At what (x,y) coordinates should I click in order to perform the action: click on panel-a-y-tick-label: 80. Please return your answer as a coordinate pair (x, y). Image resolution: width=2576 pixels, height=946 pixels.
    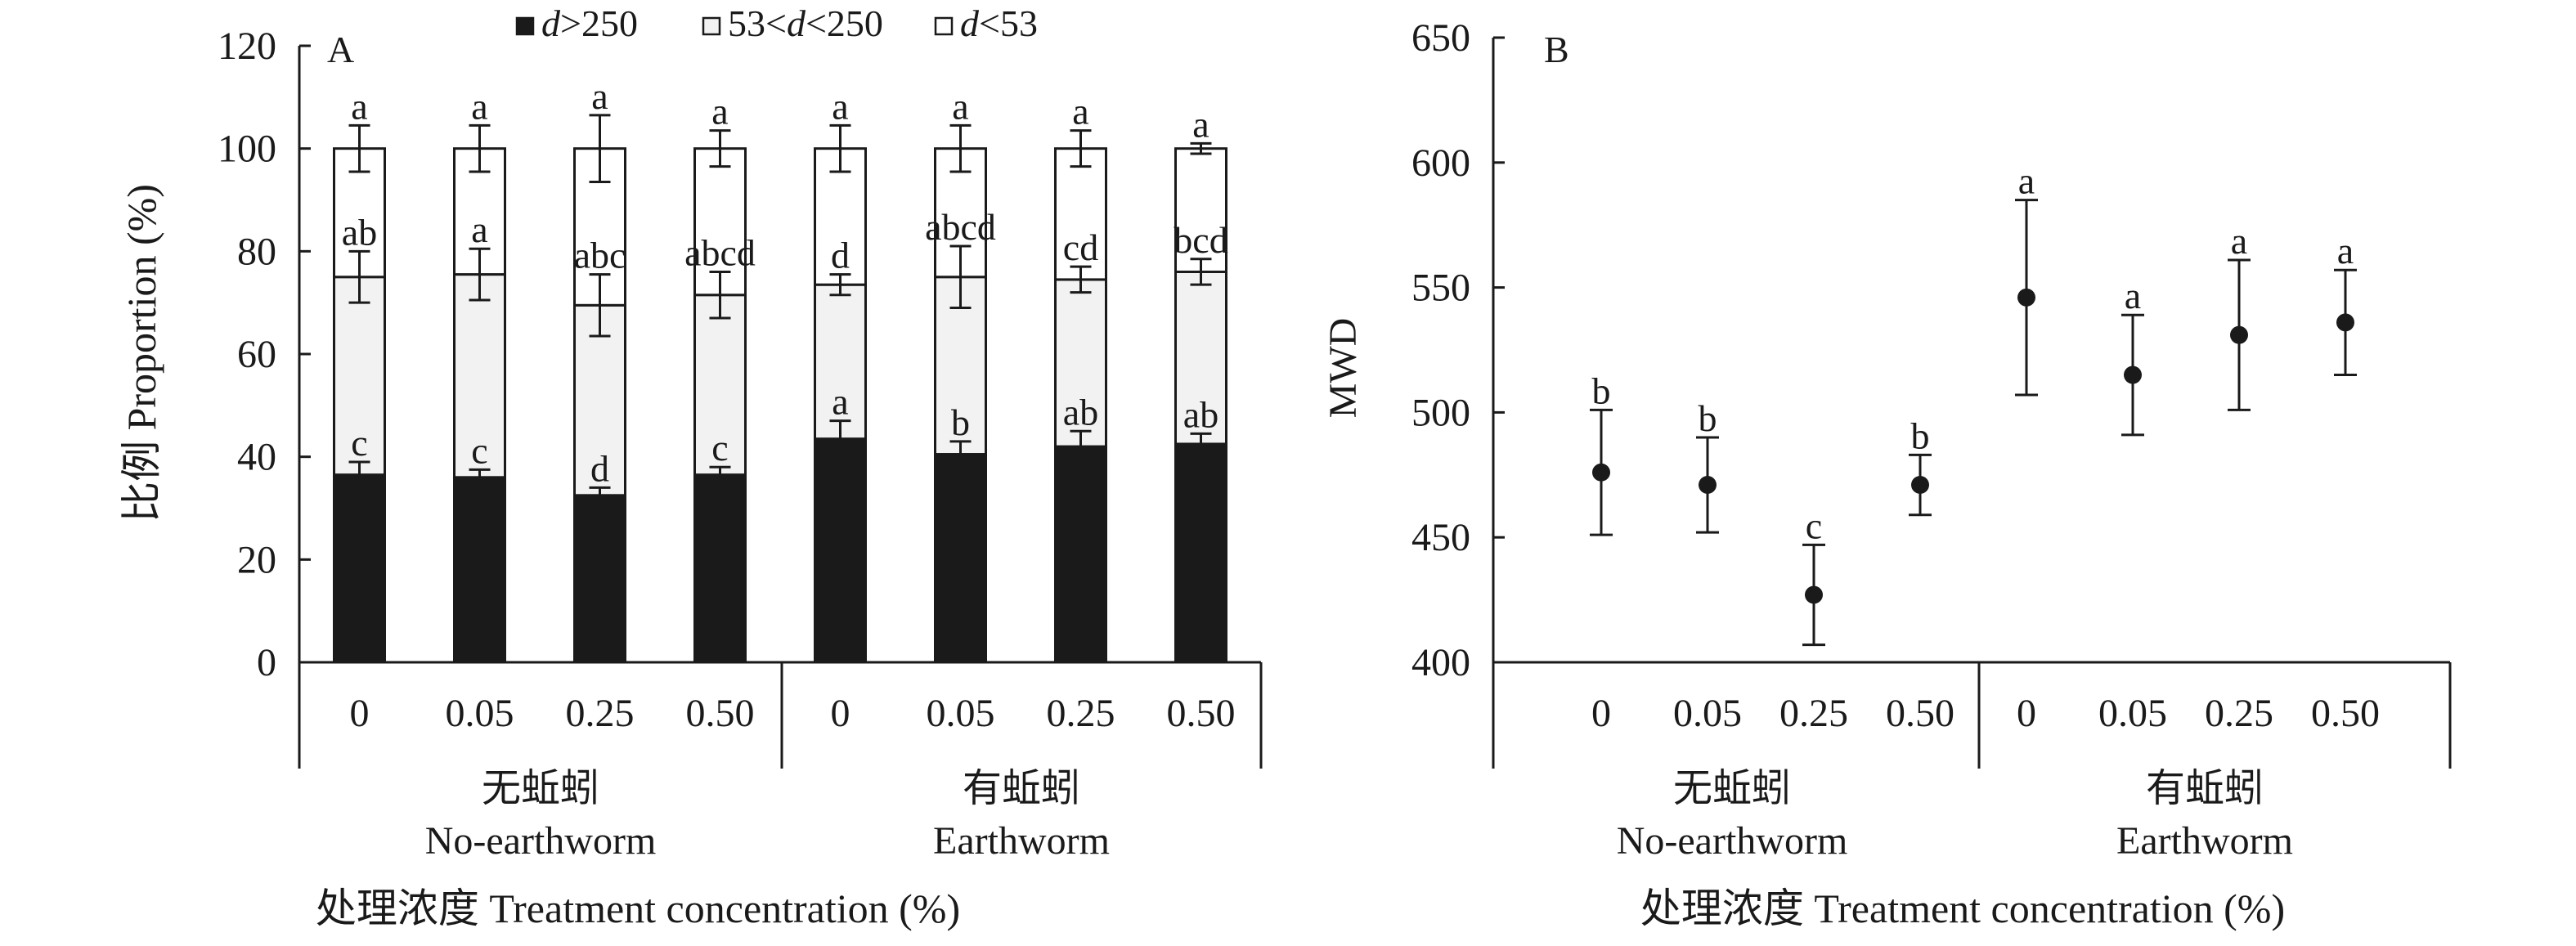
    Looking at the image, I should click on (256, 251).